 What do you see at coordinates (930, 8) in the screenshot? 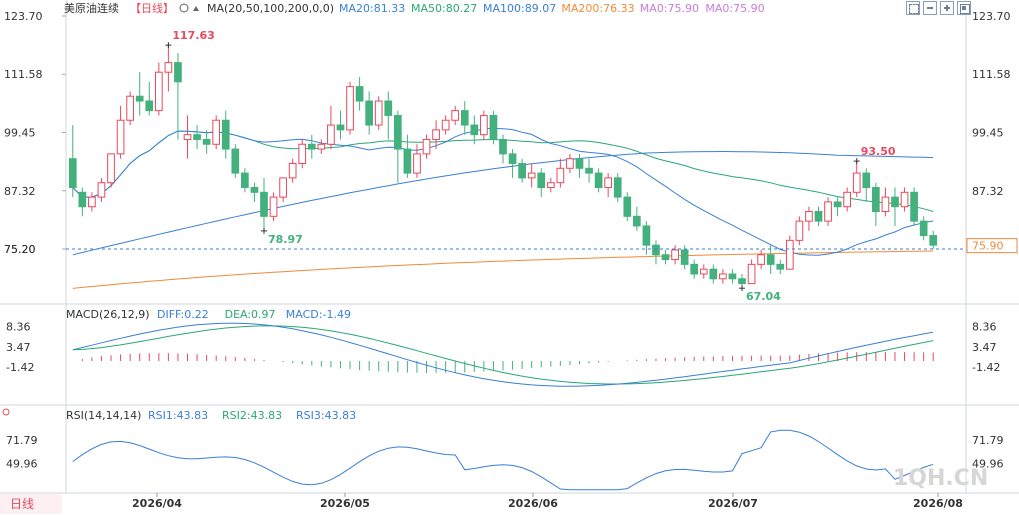
I see `zoom-out-icon` at bounding box center [930, 8].